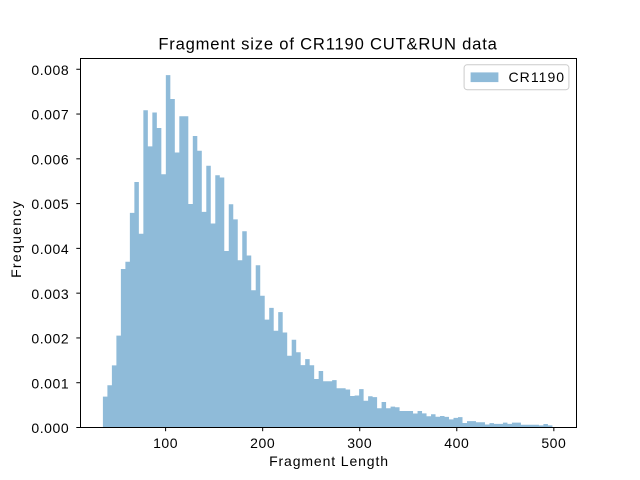  What do you see at coordinates (262, 443) in the screenshot?
I see `svg-text: 200` at bounding box center [262, 443].